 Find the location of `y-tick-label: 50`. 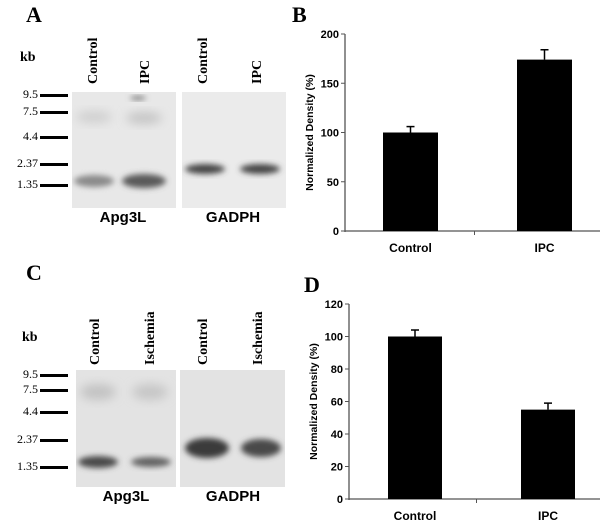

y-tick-label: 50 is located at coordinates (333, 183).